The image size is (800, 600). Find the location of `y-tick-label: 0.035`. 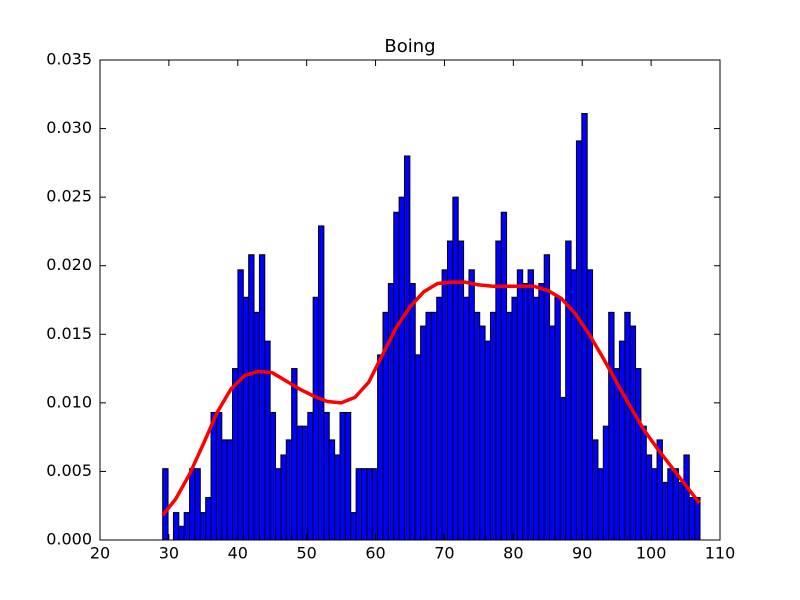

y-tick-label: 0.035 is located at coordinates (69, 59).